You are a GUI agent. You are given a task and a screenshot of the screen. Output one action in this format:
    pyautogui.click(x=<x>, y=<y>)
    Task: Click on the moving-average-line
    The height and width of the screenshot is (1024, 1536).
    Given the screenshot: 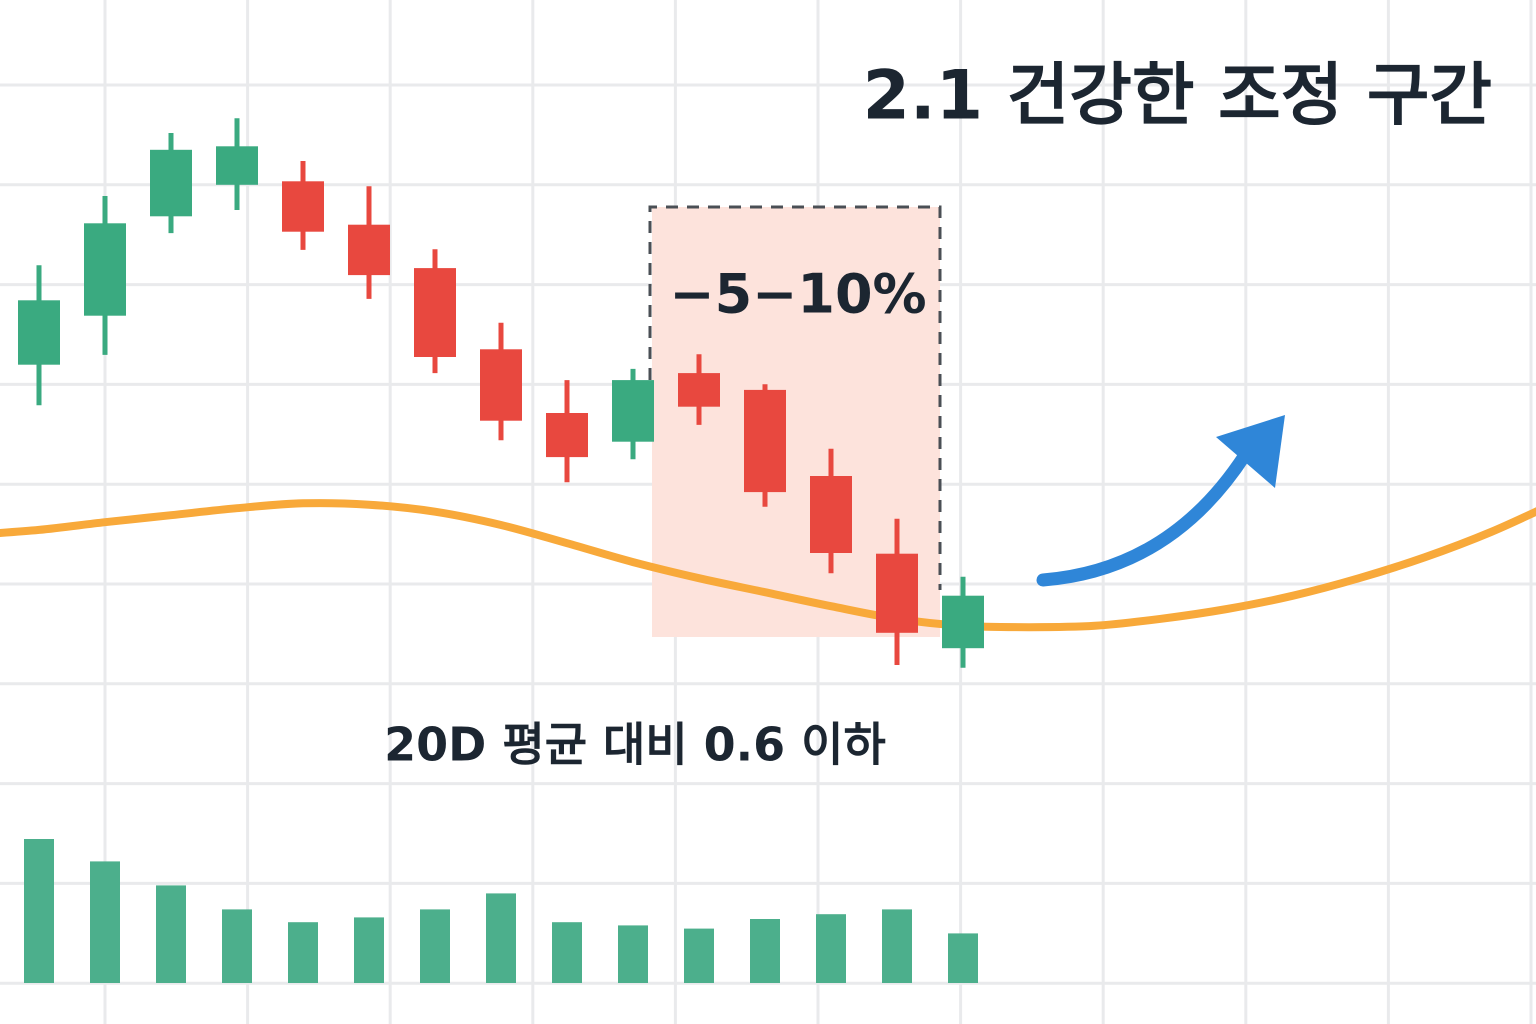 What is the action you would take?
    pyautogui.click(x=768, y=565)
    